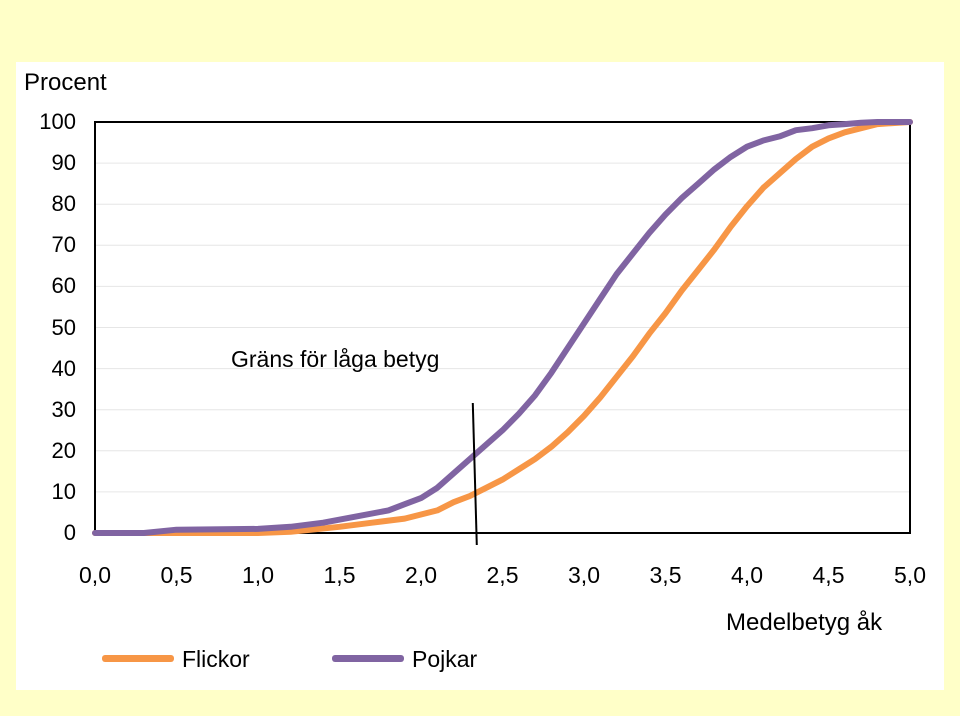  What do you see at coordinates (65, 82) in the screenshot?
I see `y-axis-title: Procent` at bounding box center [65, 82].